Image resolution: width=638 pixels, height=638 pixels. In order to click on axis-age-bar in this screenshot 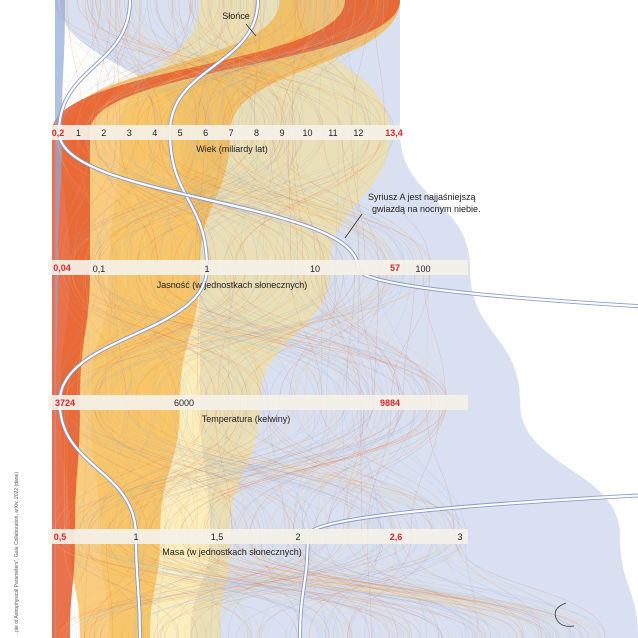, I will do `click(226, 132)`.